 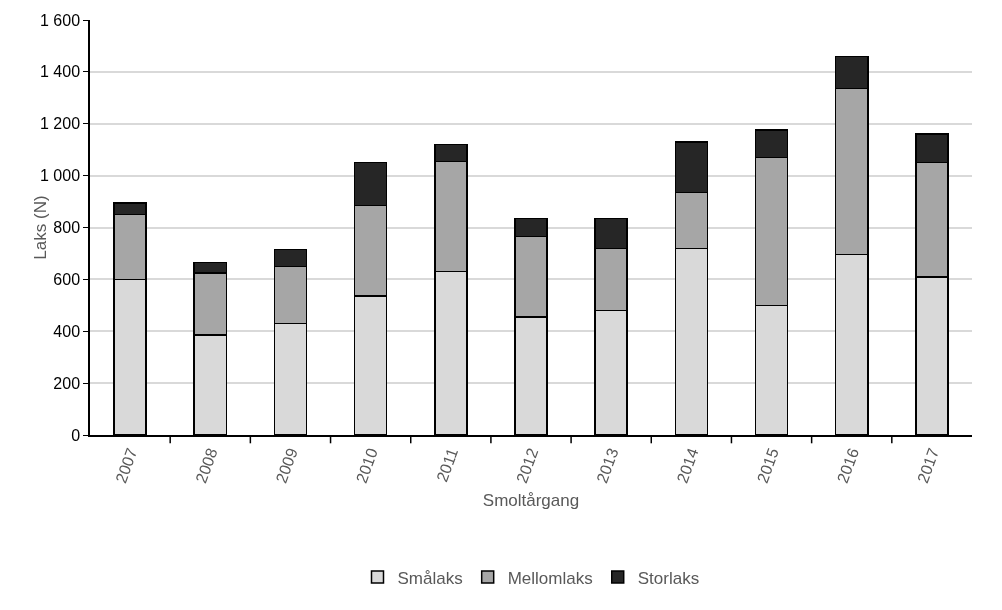 I want to click on x-tick-label: 2009, so click(x=286, y=465).